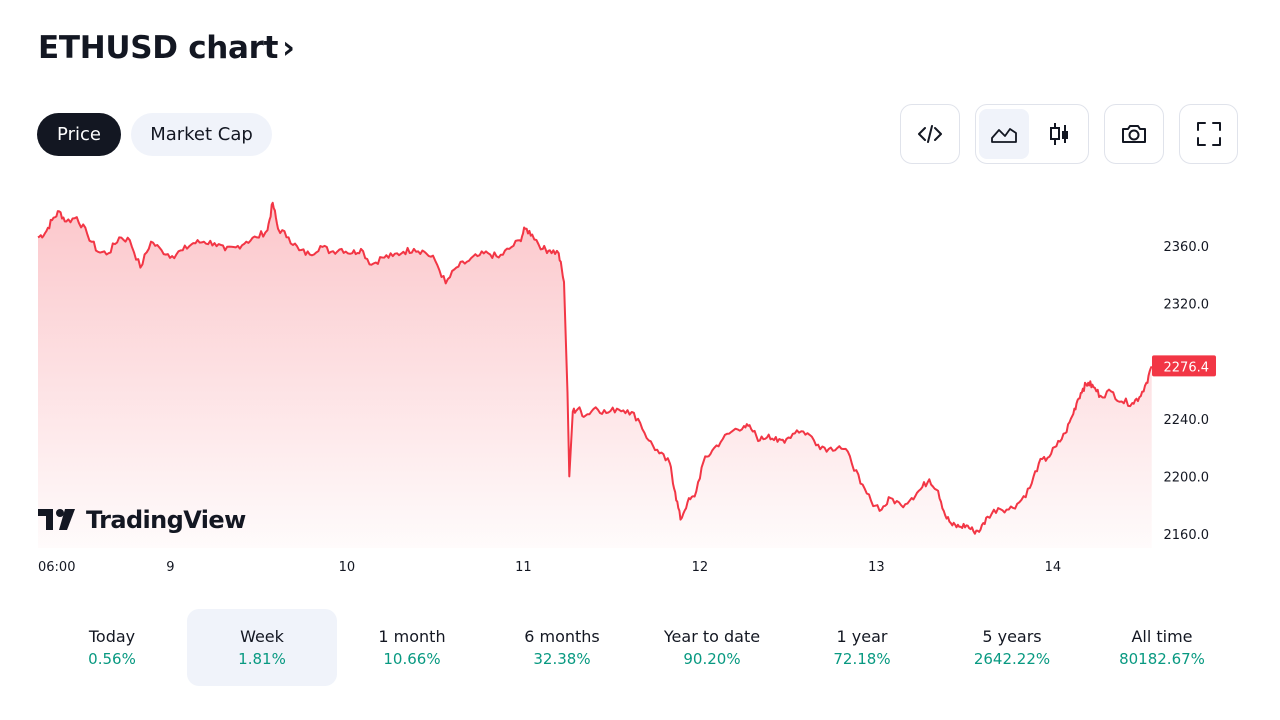 This screenshot has width=1280, height=720. I want to click on period-label: Year to date, so click(712, 636).